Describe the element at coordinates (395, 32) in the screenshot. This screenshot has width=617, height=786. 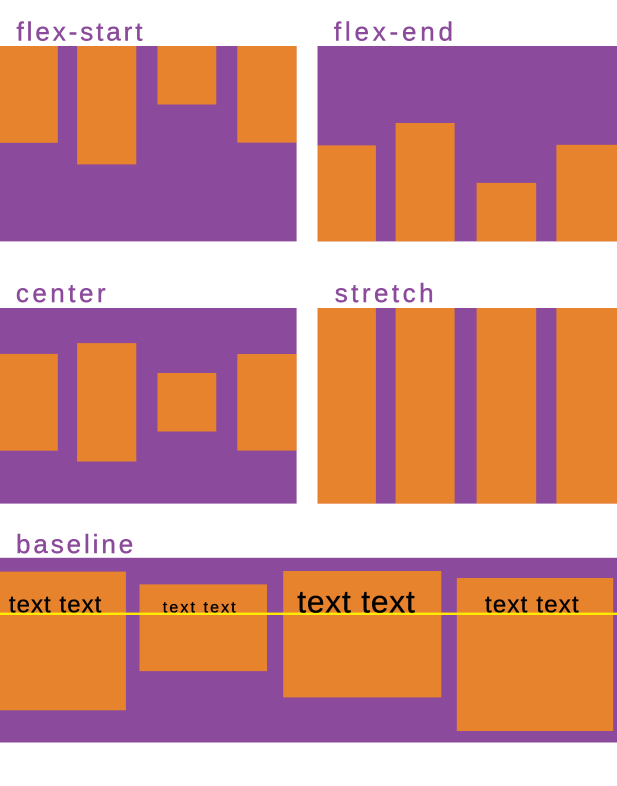
I see `svg-text: flex-end` at that location.